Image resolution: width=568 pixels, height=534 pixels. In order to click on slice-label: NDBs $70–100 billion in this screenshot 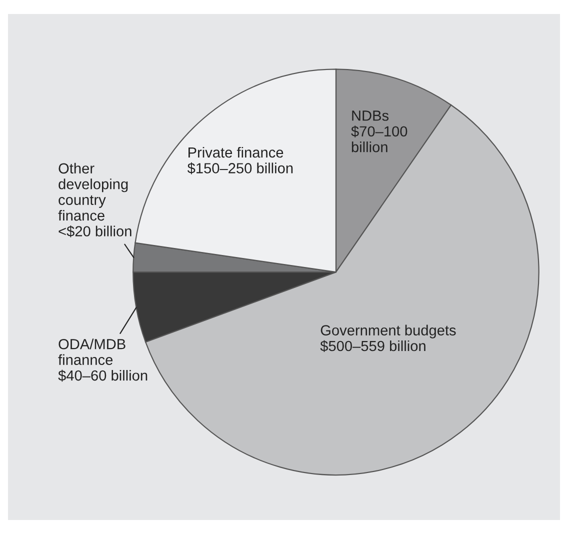, I will do `click(379, 131)`.